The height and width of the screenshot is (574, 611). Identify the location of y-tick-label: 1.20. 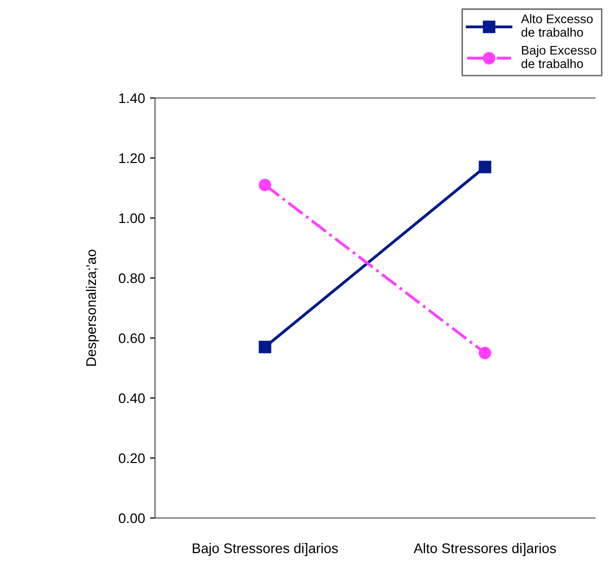
(132, 158).